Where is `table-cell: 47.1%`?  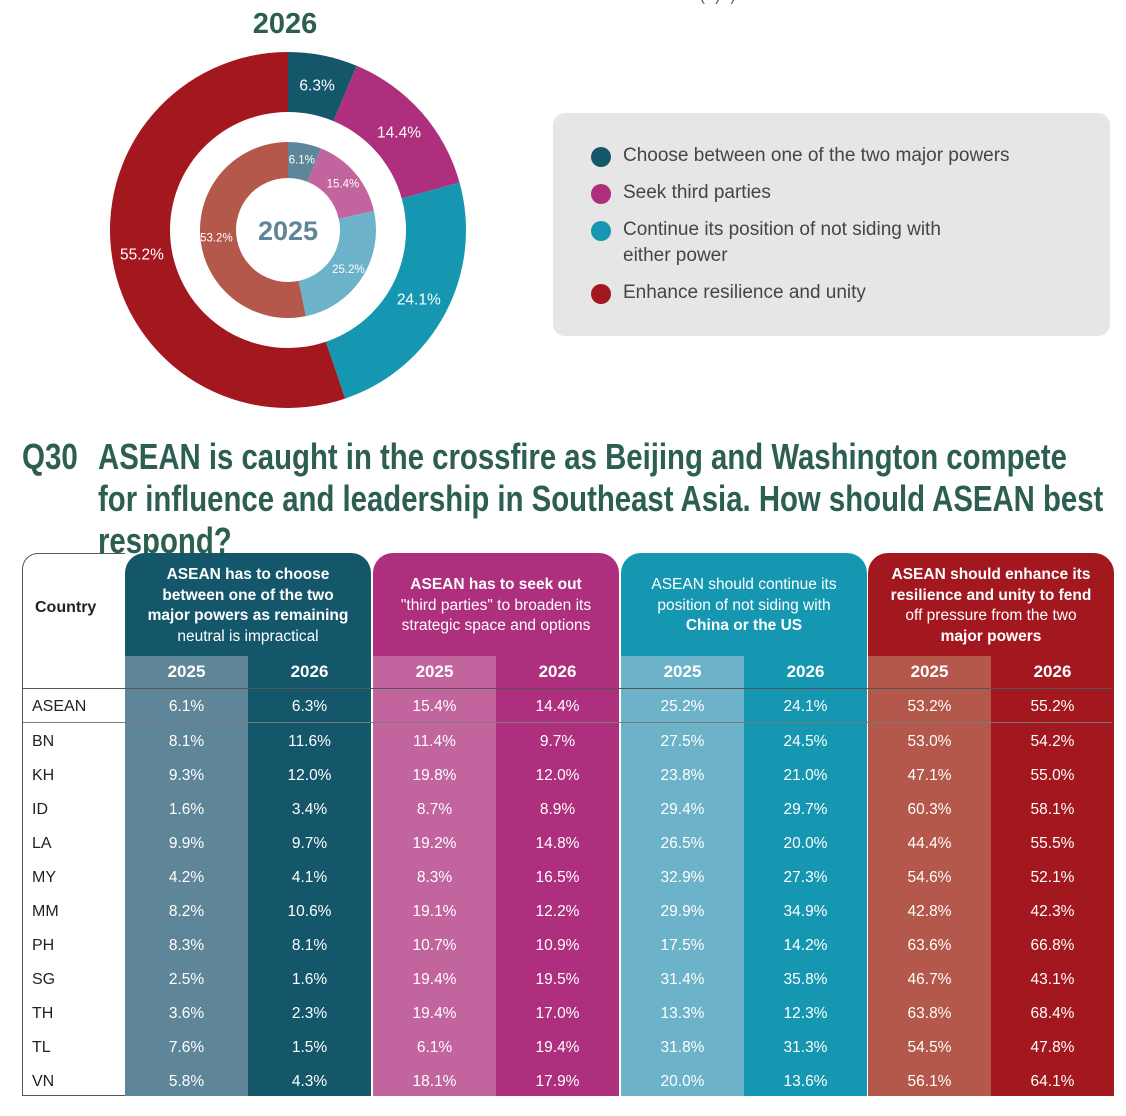
table-cell: 47.1% is located at coordinates (929, 775).